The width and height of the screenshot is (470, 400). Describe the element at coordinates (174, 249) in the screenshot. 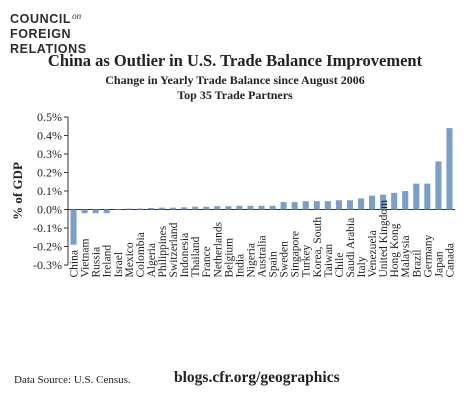

I see `category-label: Switzerland` at that location.